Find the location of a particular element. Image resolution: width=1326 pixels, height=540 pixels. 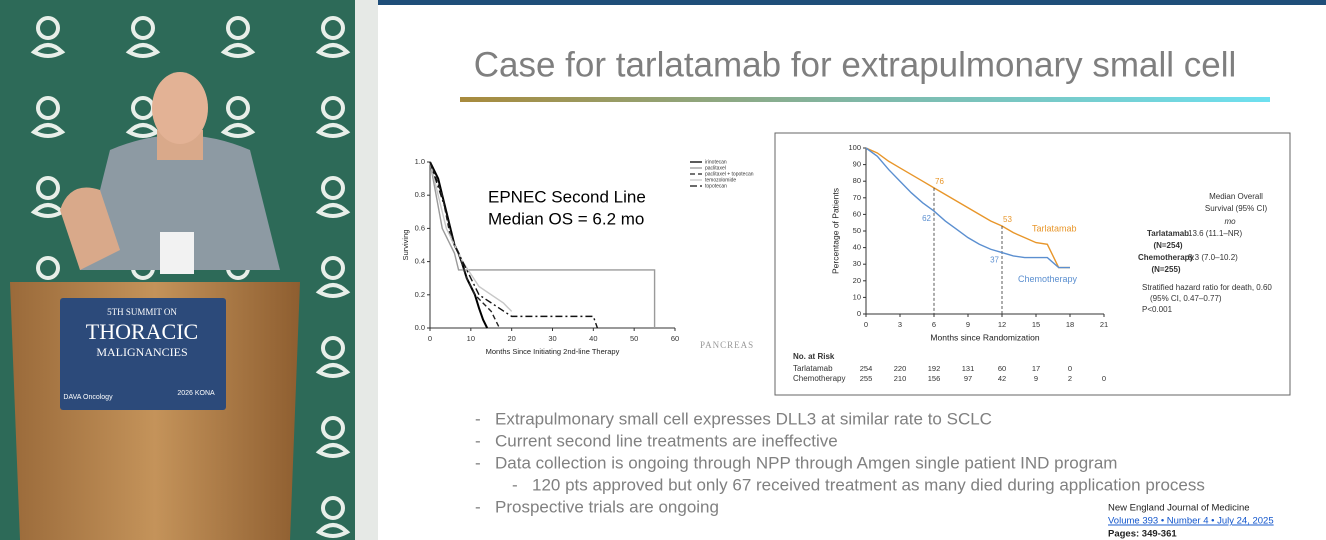

at-risk-count: 9 is located at coordinates (1036, 378).